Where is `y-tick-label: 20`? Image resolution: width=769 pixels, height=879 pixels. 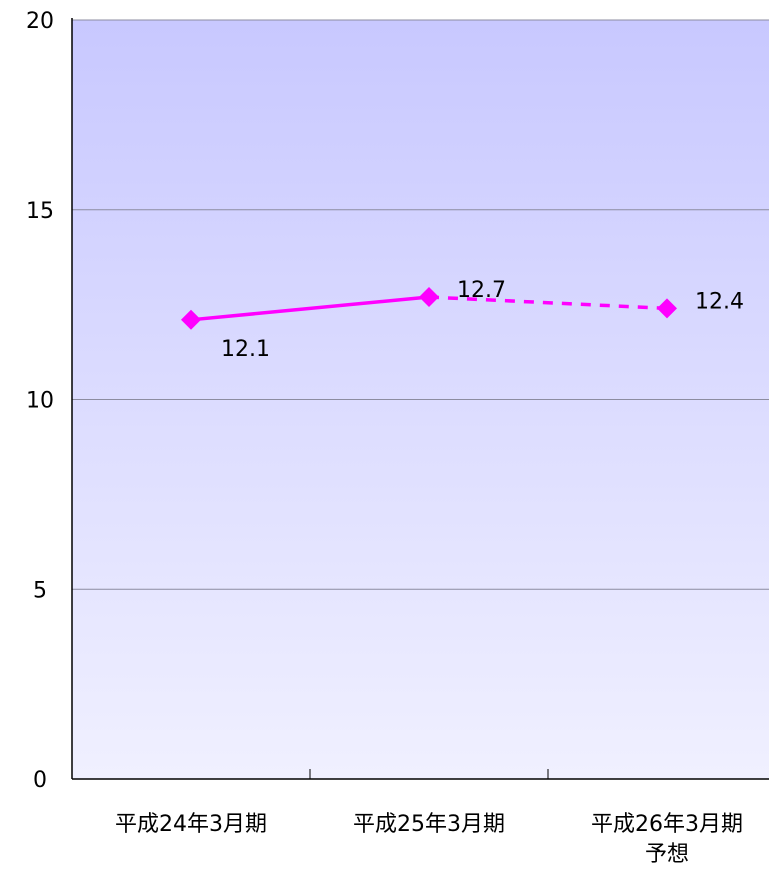
y-tick-label: 20 is located at coordinates (40, 21).